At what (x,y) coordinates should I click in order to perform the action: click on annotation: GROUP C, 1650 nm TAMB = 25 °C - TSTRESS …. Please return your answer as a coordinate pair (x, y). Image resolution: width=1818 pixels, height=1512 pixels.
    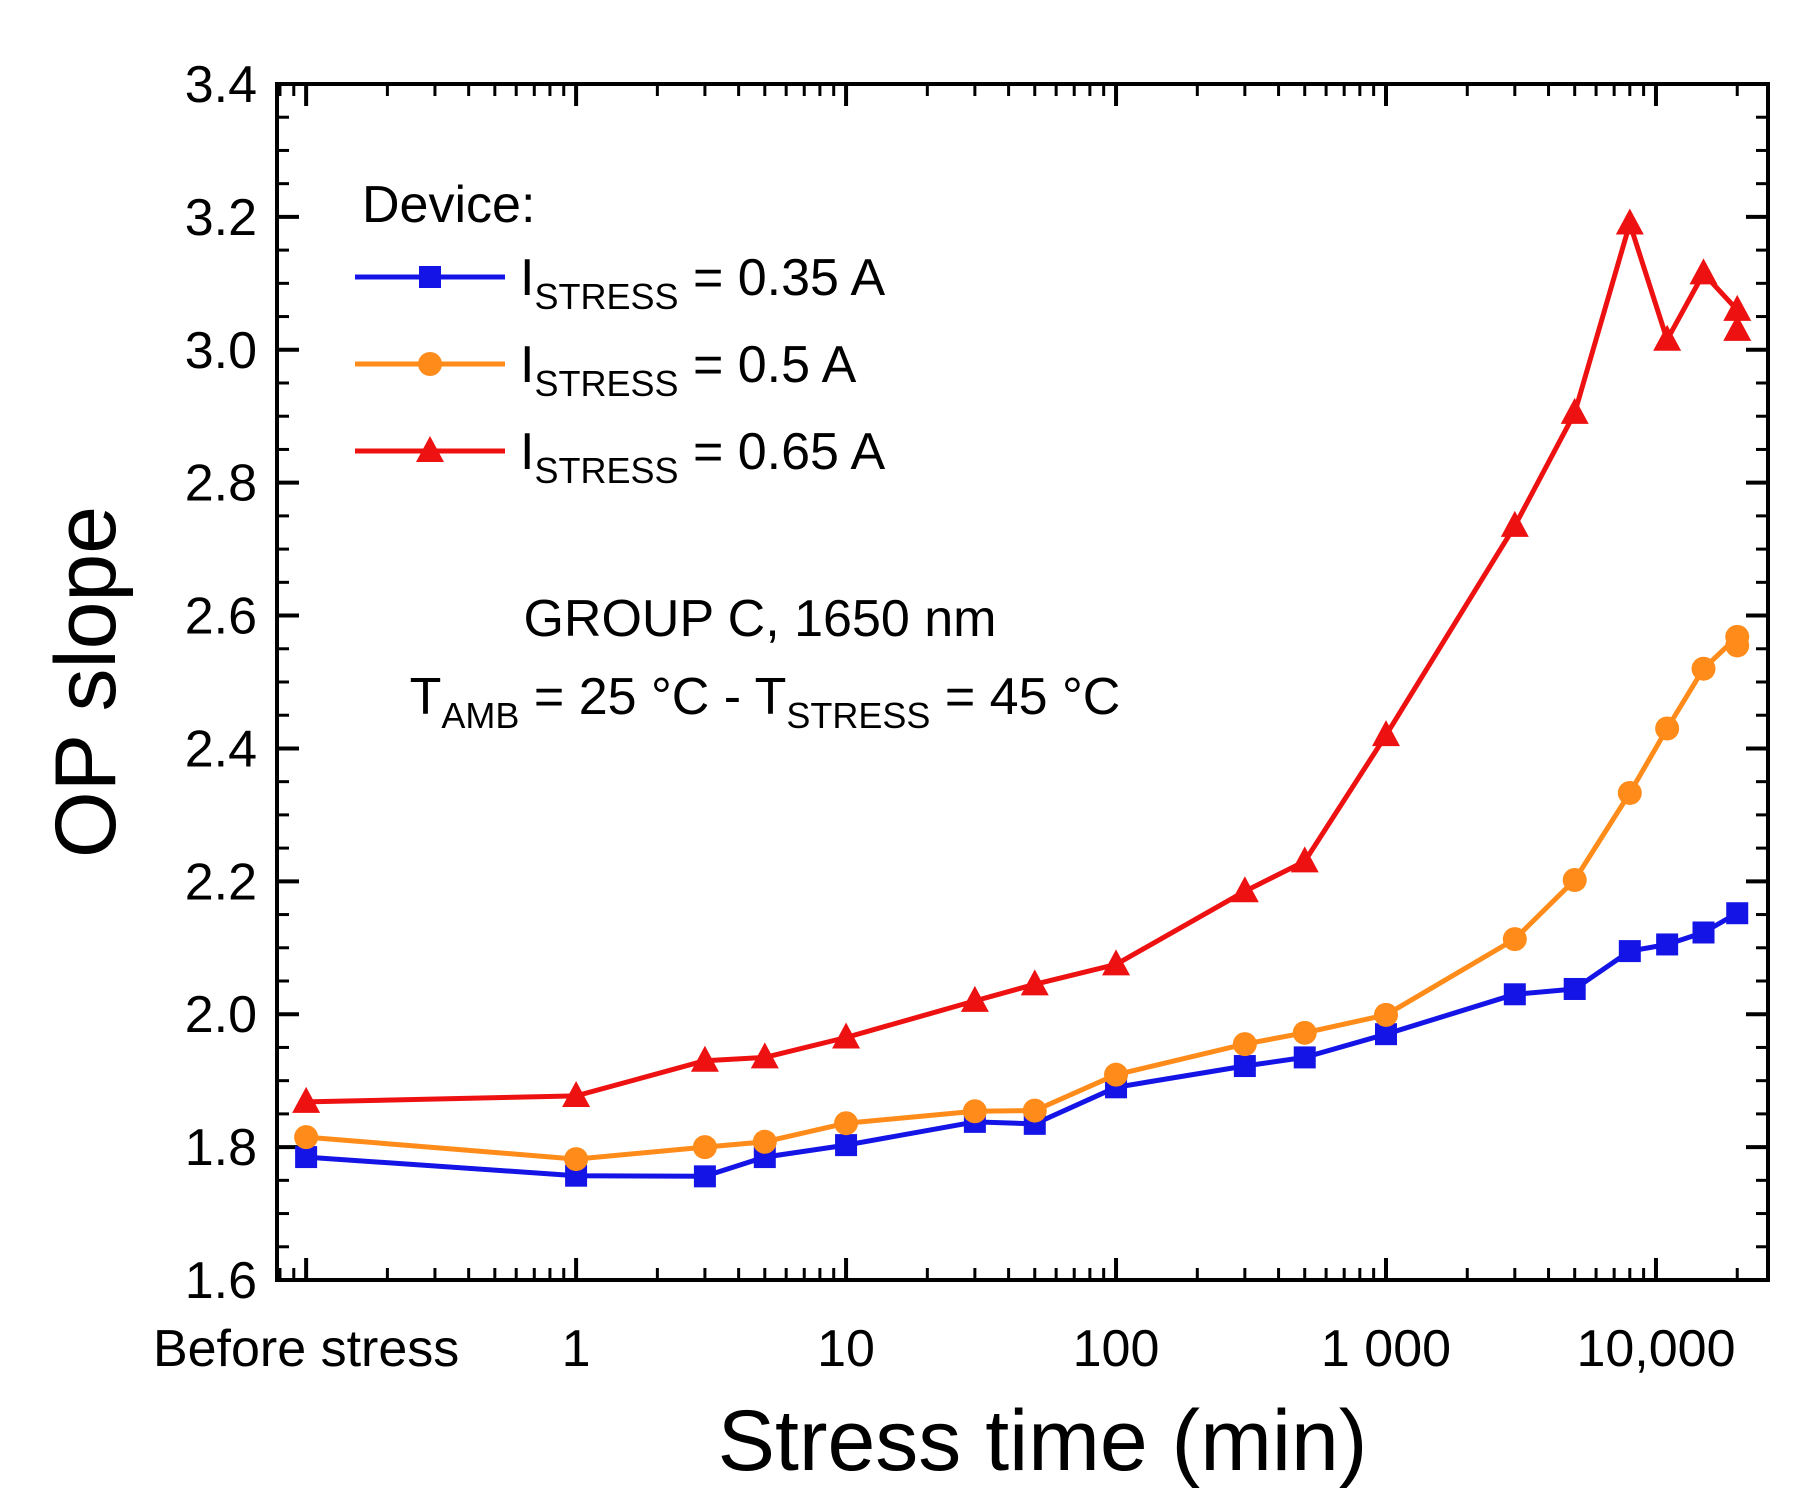
    Looking at the image, I should click on (765, 663).